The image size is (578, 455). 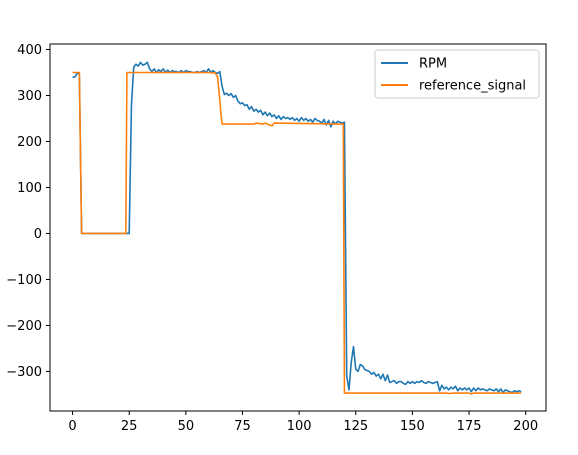 I want to click on y-tick-label: 400, so click(x=29, y=50).